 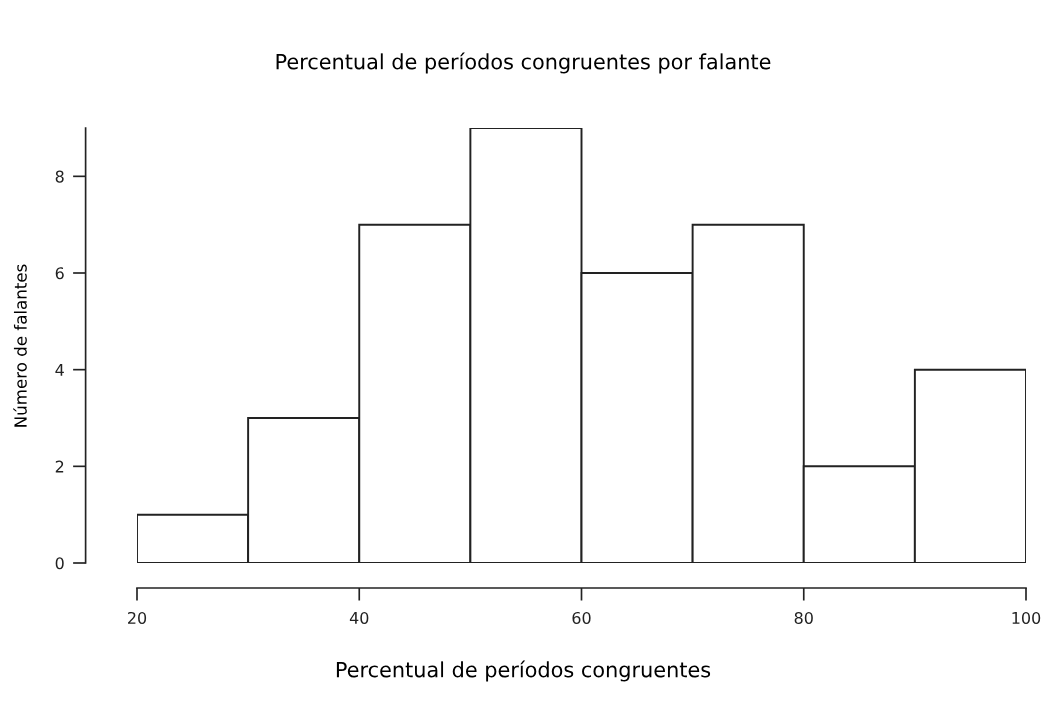 What do you see at coordinates (59, 563) in the screenshot?
I see `y-tick-label: 0` at bounding box center [59, 563].